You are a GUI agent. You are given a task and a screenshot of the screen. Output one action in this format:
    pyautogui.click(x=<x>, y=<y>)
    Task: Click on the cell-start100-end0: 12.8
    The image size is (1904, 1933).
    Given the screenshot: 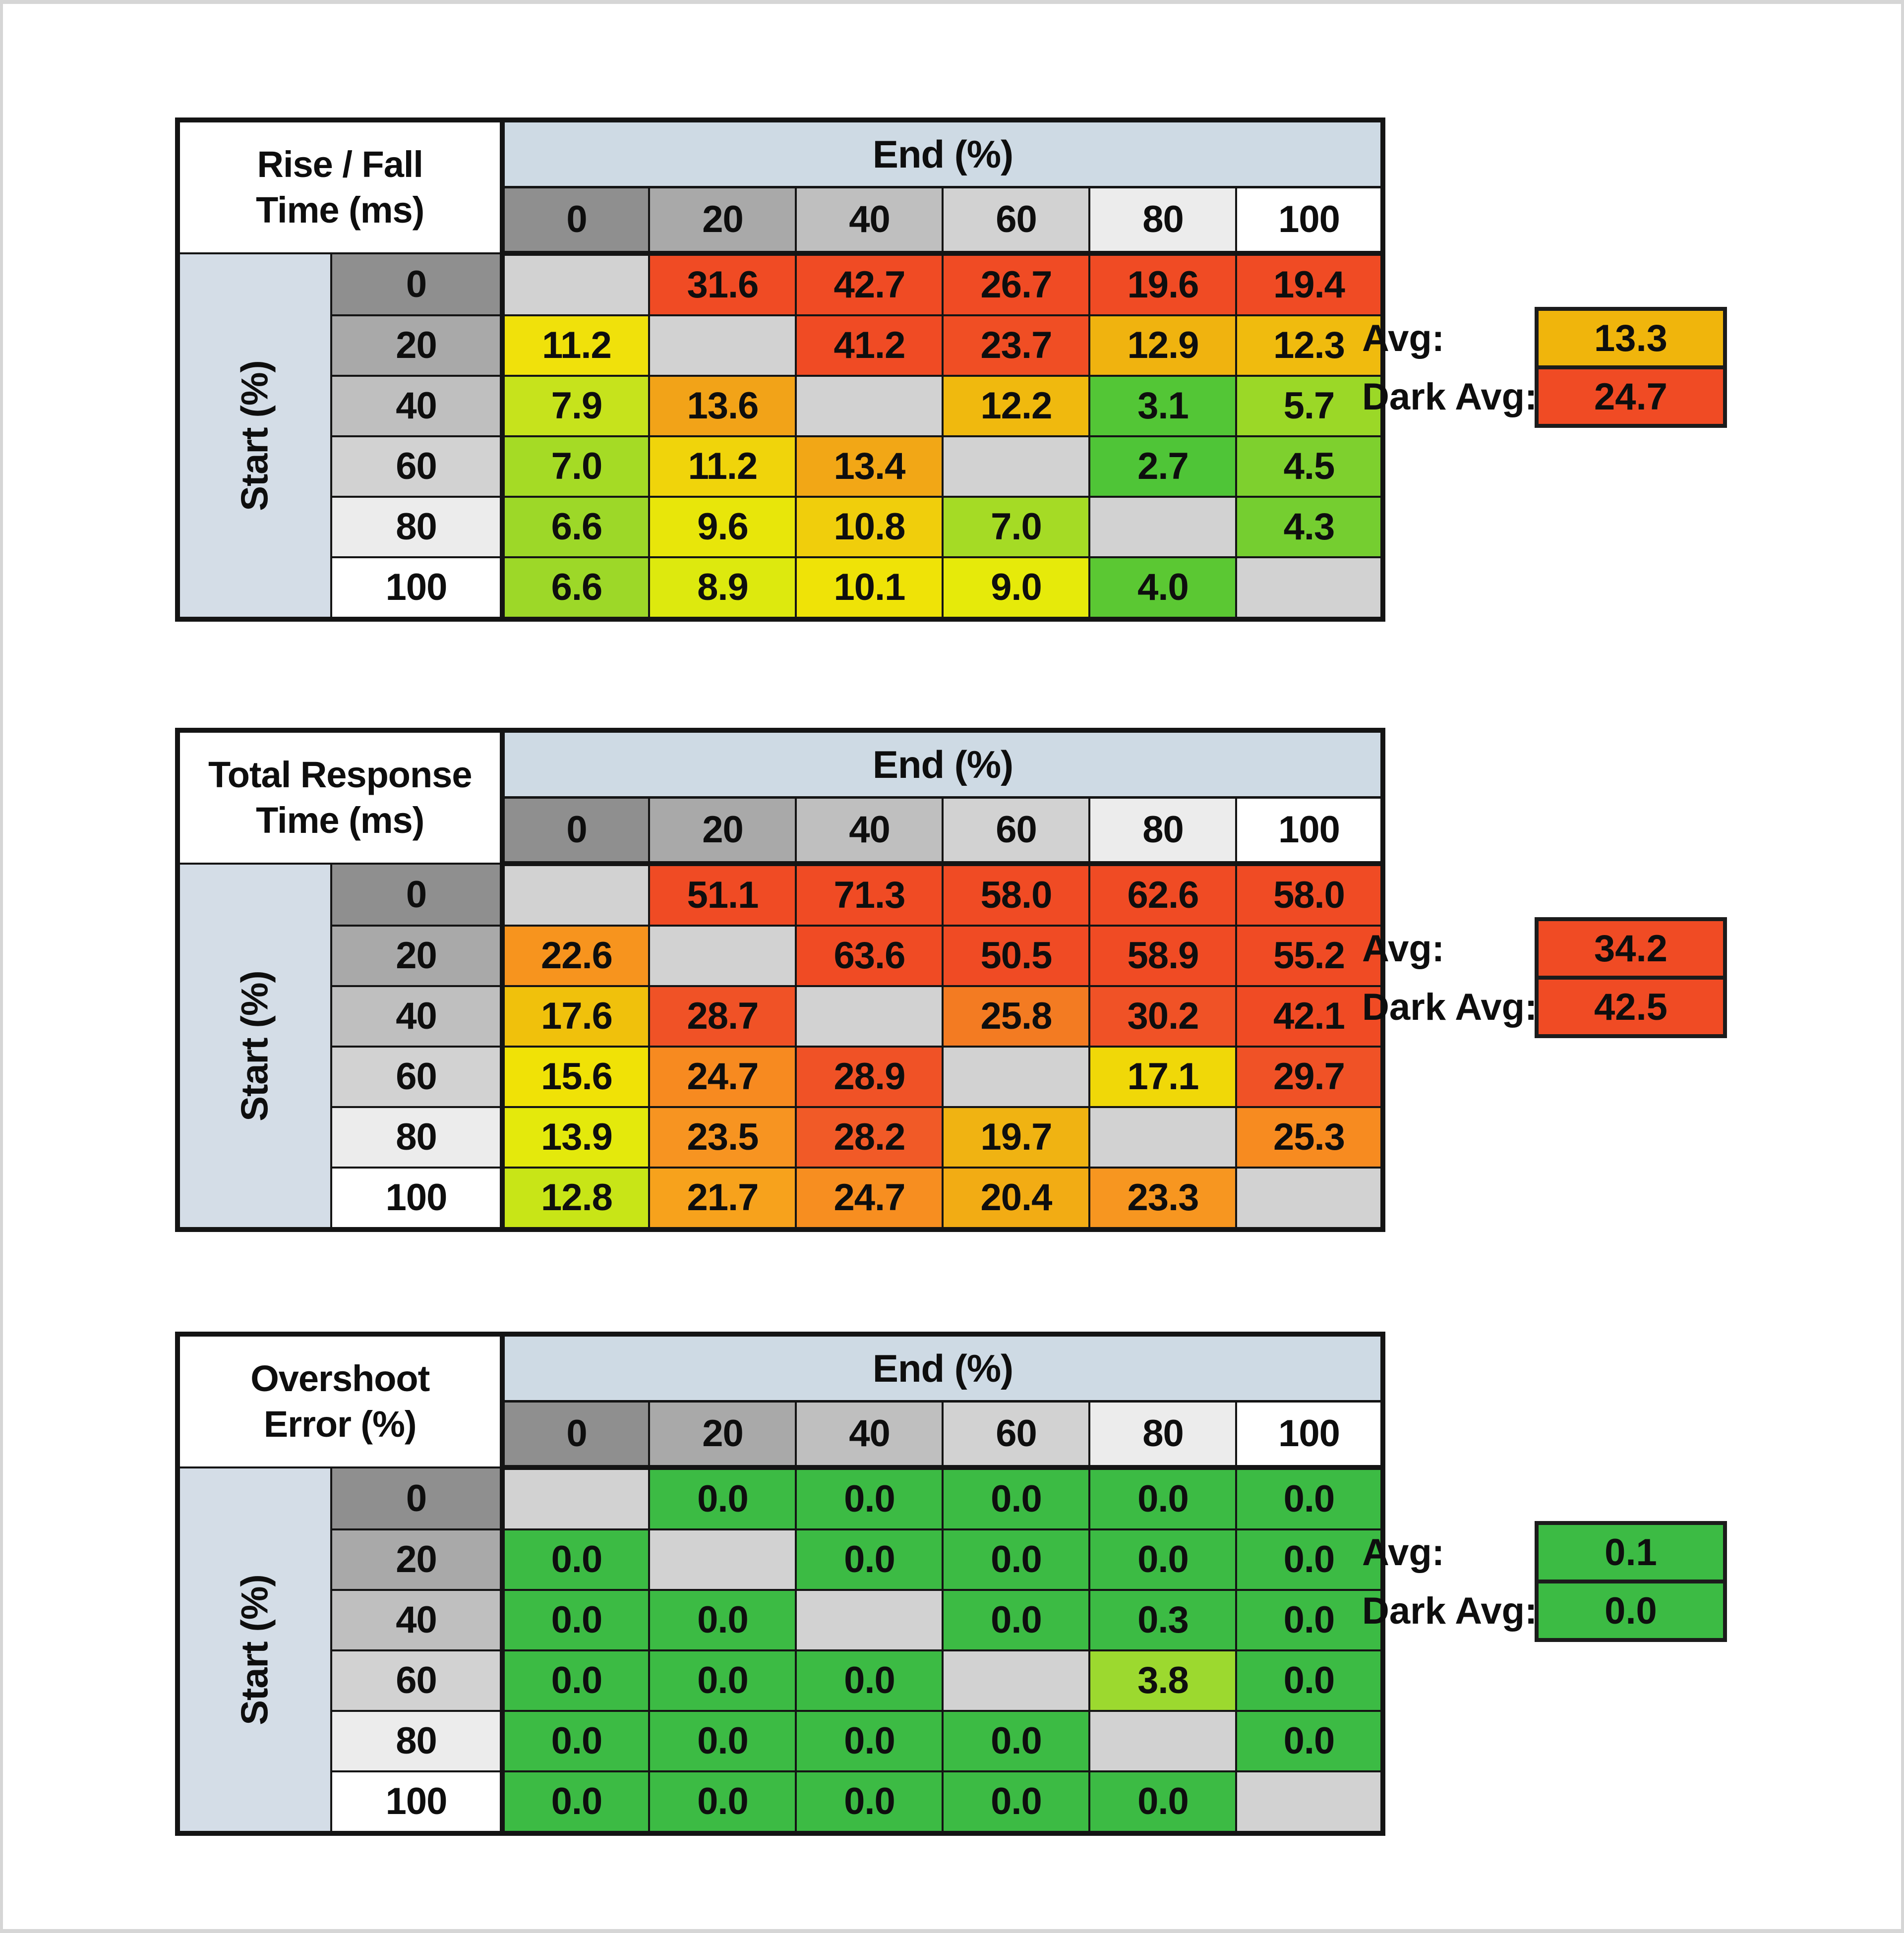 What is the action you would take?
    pyautogui.click(x=576, y=1198)
    